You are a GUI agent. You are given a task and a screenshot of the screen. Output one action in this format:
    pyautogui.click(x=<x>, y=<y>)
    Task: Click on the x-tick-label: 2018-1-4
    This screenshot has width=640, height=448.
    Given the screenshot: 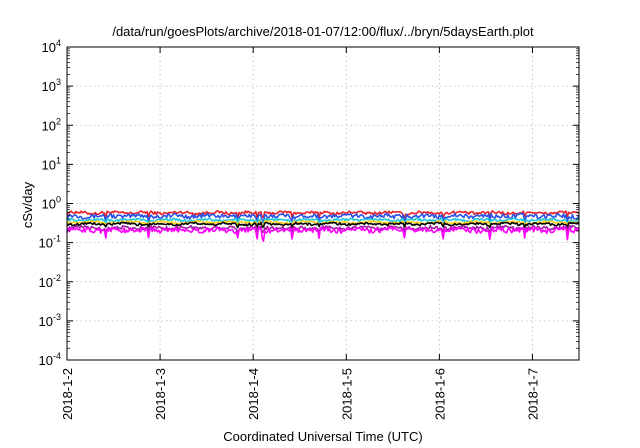 What is the action you would take?
    pyautogui.click(x=253, y=394)
    